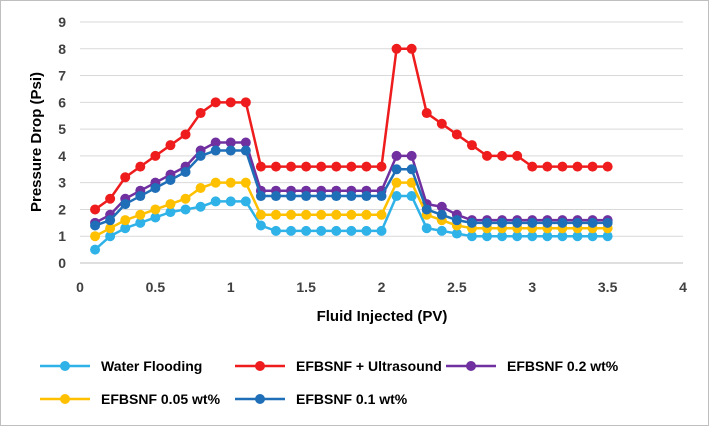 This screenshot has height=426, width=709. What do you see at coordinates (457, 287) in the screenshot?
I see `x-tick-label: 2.5` at bounding box center [457, 287].